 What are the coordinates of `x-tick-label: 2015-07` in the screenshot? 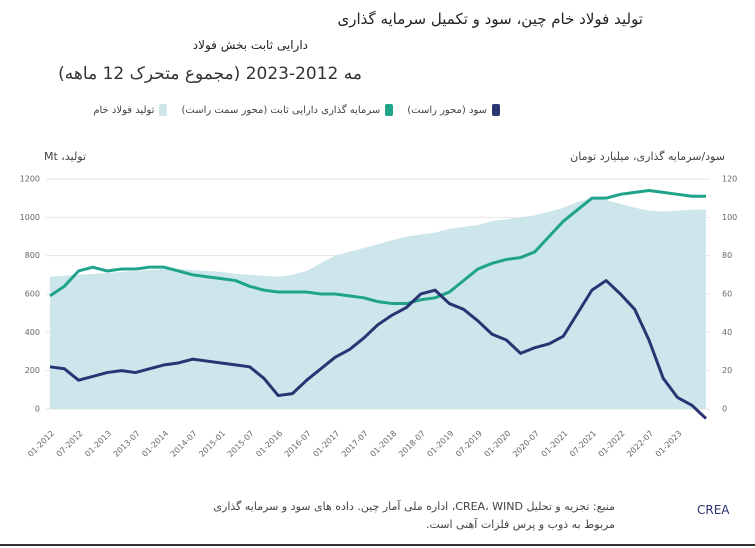 It's located at (241, 444).